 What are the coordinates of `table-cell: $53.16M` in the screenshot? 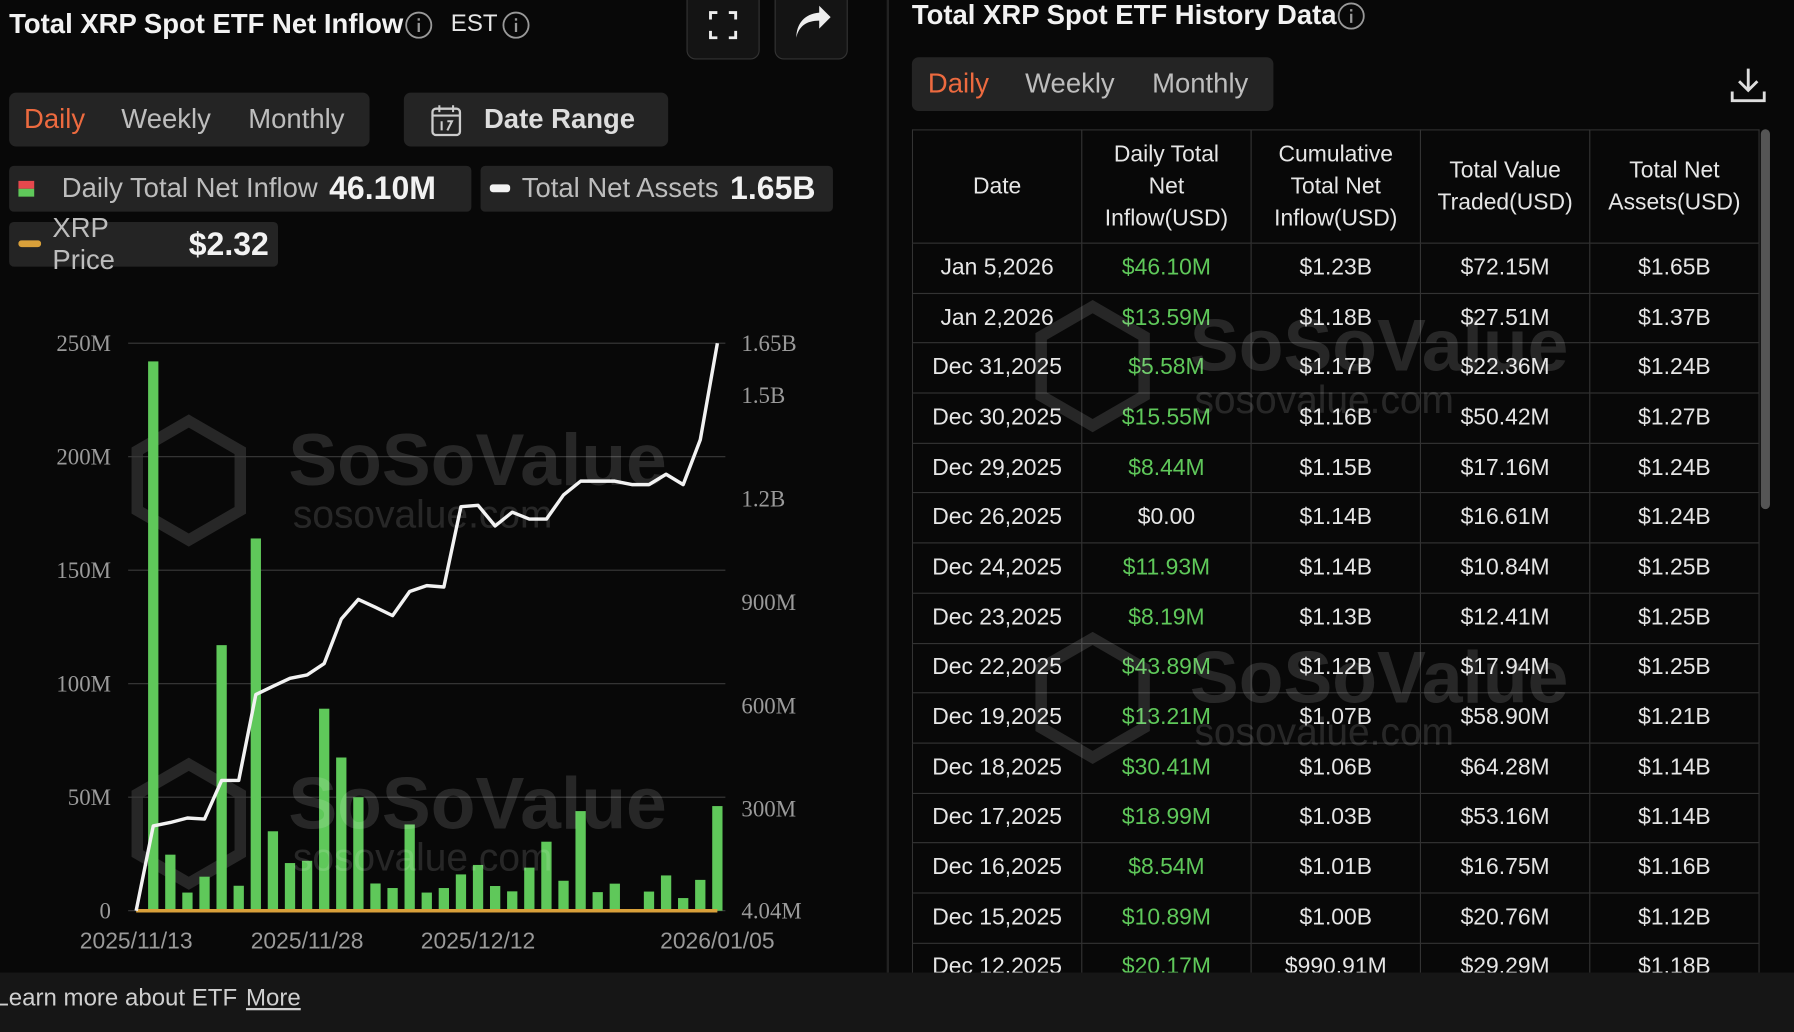 It's located at (1505, 818).